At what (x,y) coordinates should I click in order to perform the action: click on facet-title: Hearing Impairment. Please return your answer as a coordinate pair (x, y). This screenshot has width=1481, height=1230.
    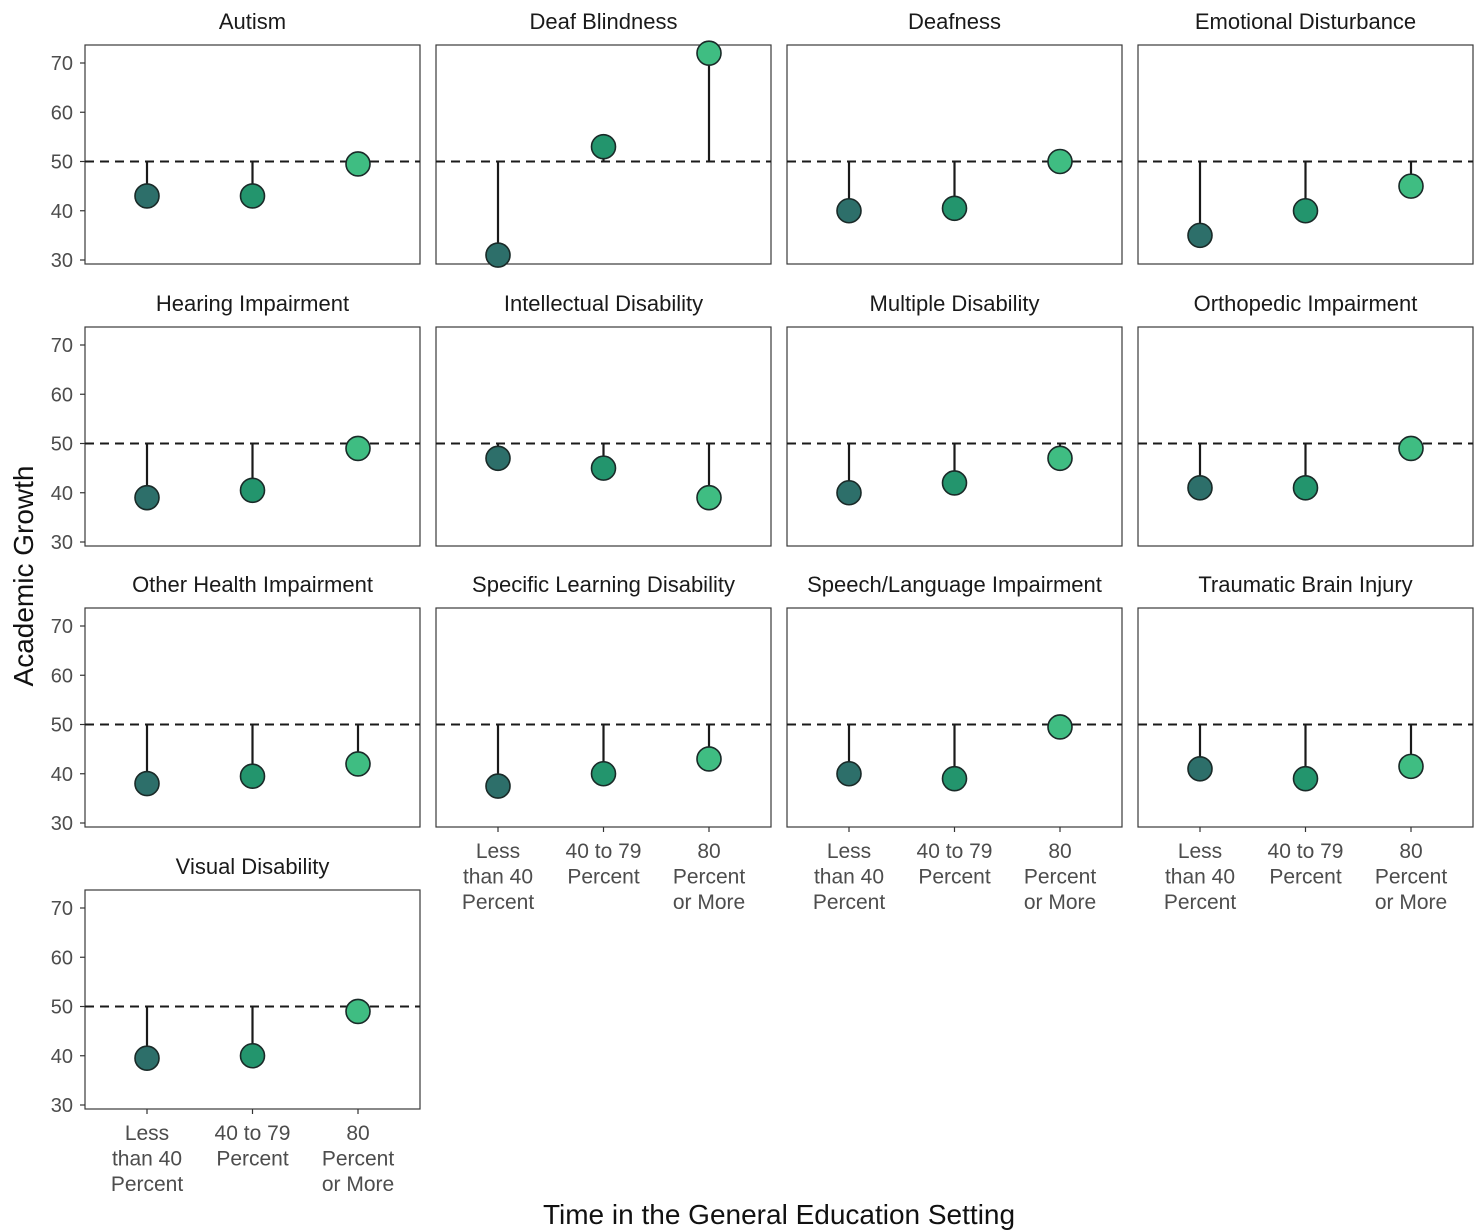
    Looking at the image, I should click on (252, 303).